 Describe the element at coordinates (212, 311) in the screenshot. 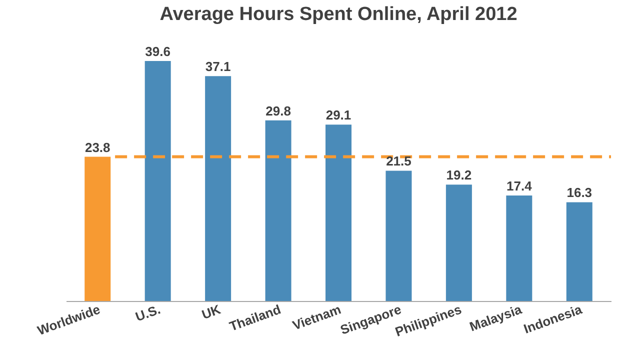

I see `x-tick-label: UK` at that location.